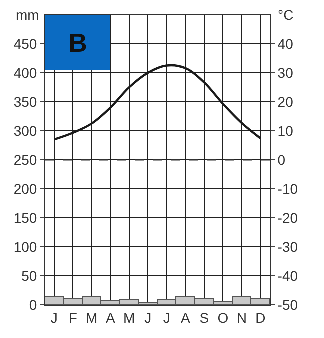  I want to click on y2-tick-label: -10, so click(288, 188).